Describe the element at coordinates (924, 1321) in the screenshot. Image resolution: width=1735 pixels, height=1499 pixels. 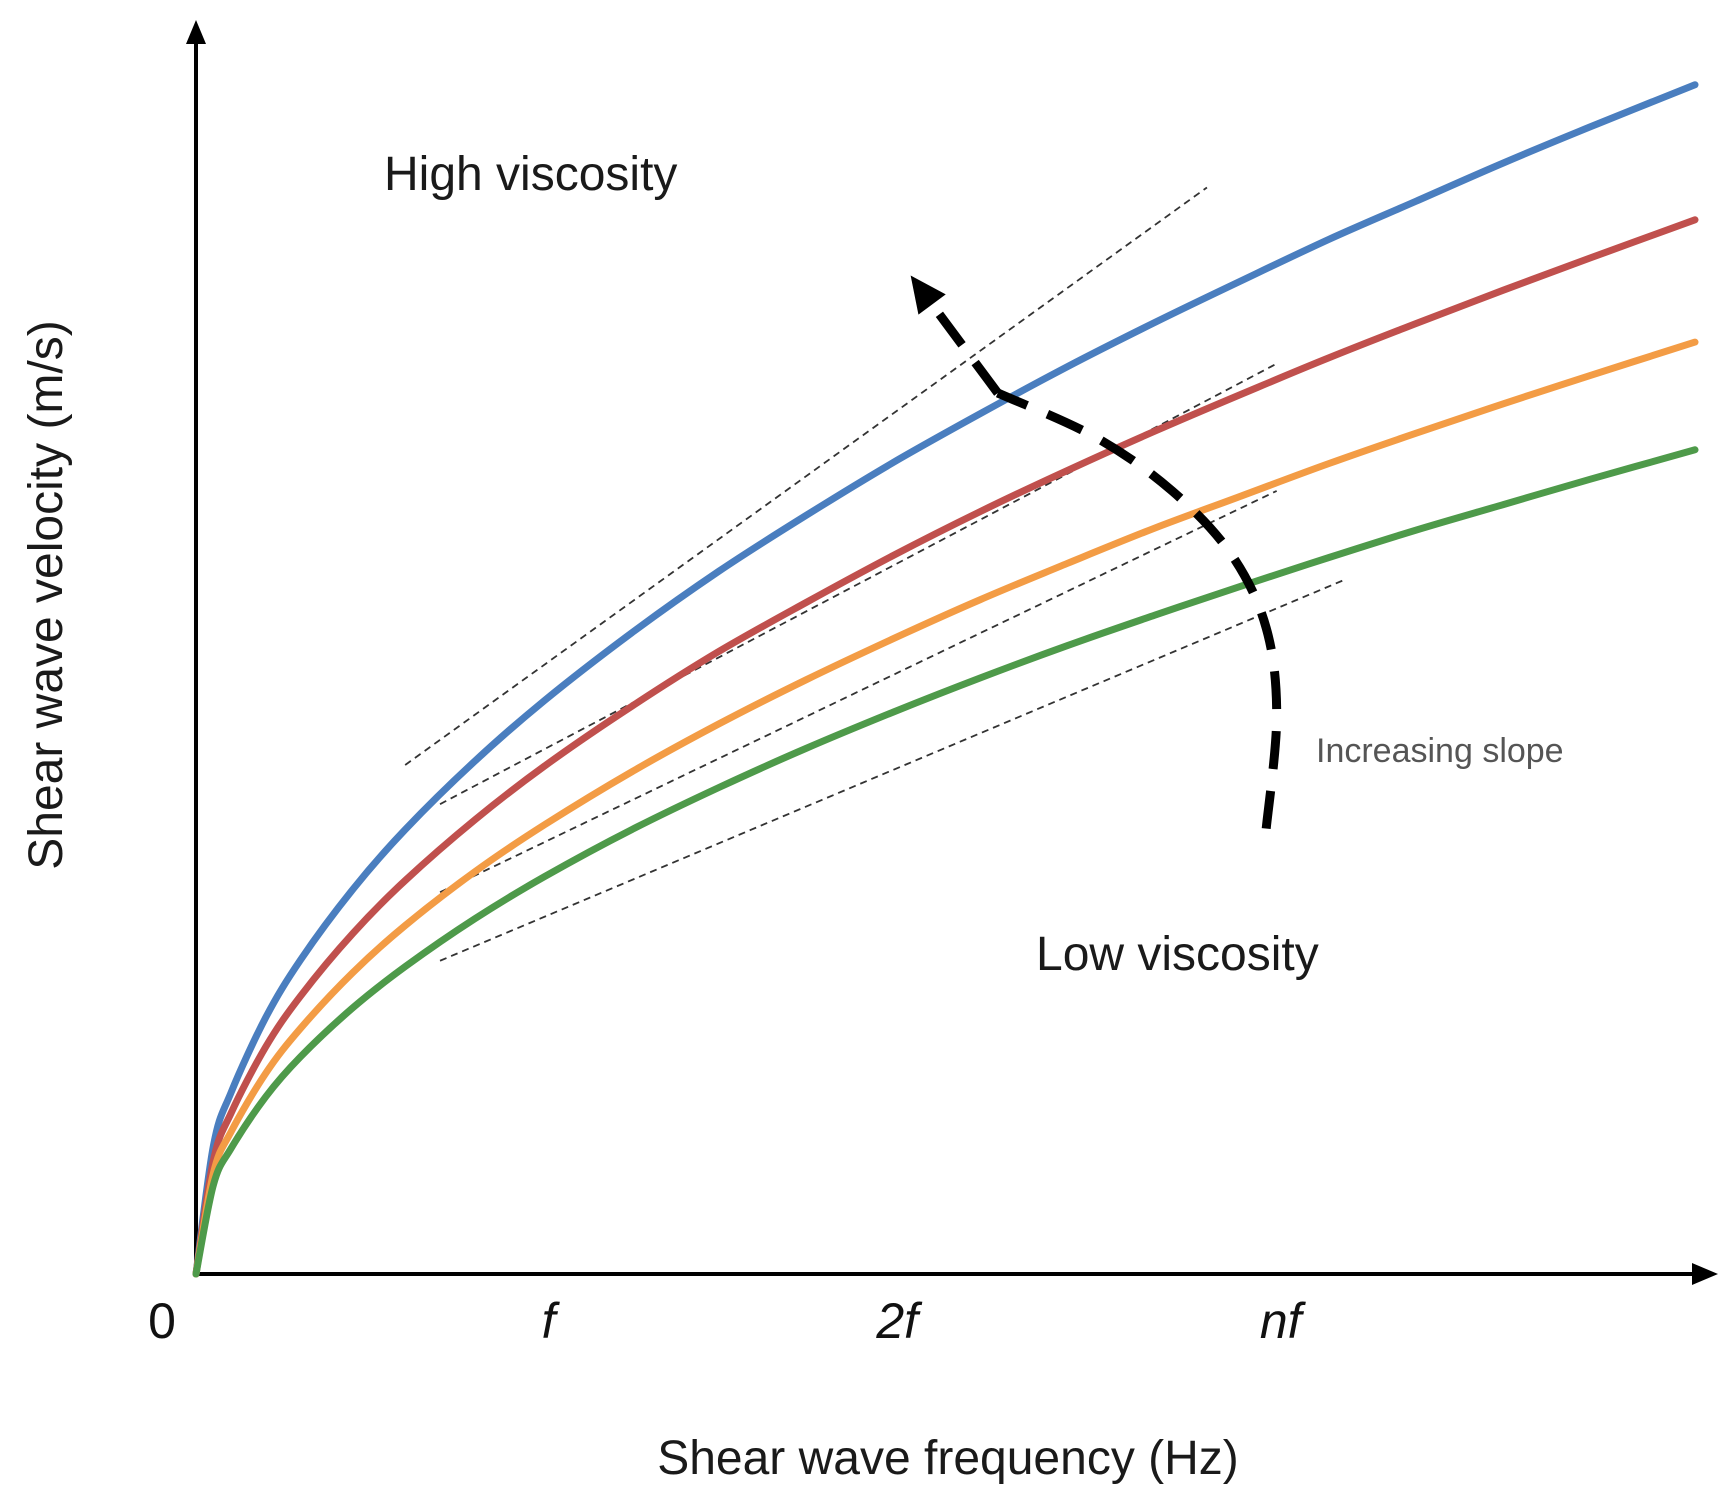
I see `x-tick-labels: f 2f nf` at that location.